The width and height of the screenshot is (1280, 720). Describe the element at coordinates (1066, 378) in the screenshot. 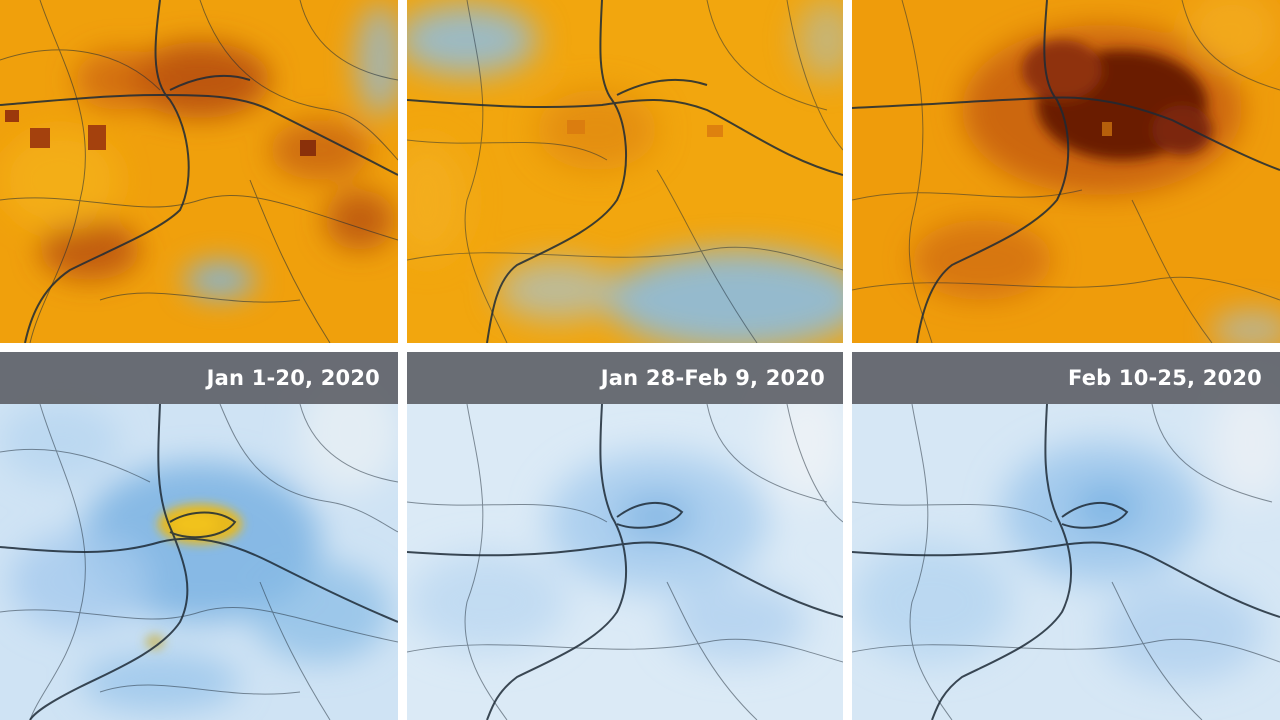

I see `period-label-3: Feb 10-25, 2020` at that location.